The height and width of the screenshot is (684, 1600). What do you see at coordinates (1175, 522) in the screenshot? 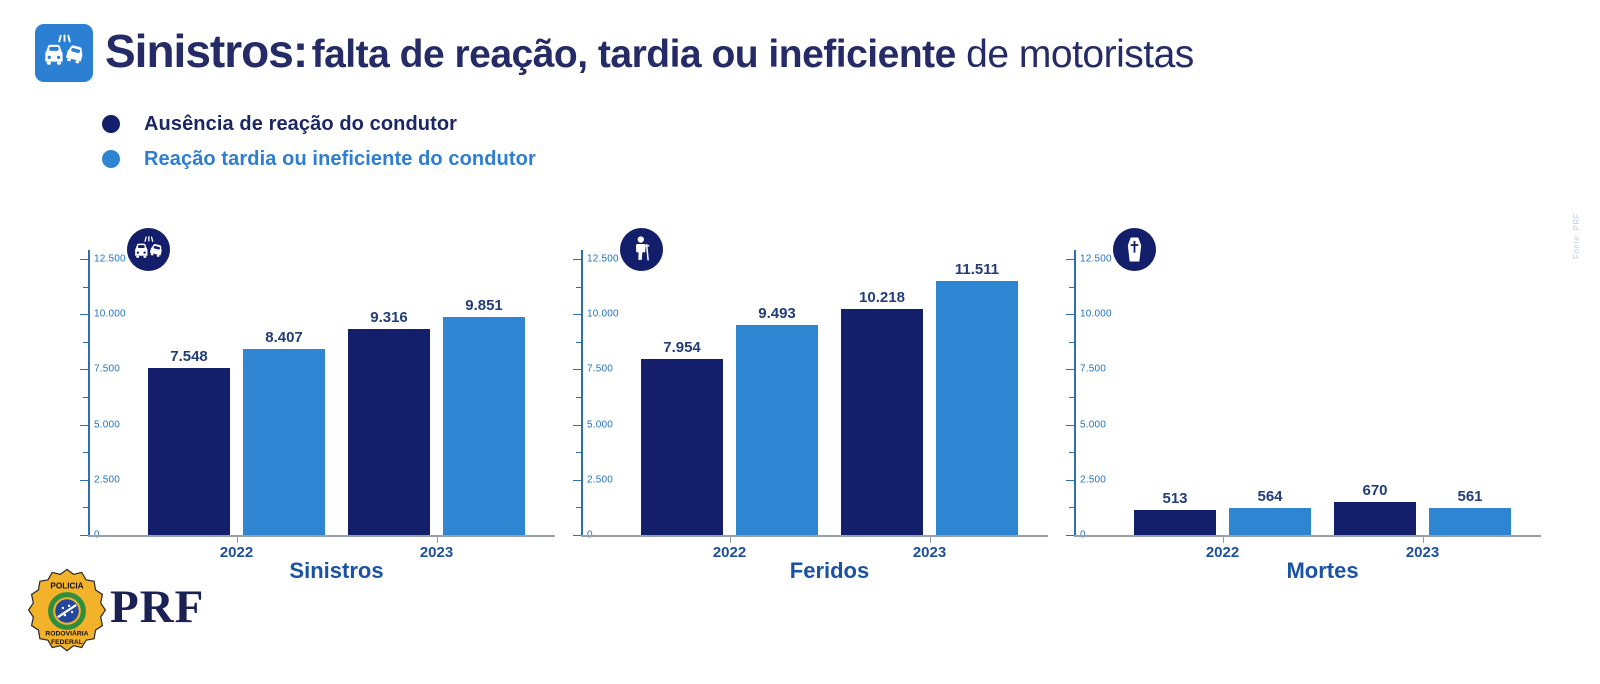
I see `bar-mortes-2022-series1` at bounding box center [1175, 522].